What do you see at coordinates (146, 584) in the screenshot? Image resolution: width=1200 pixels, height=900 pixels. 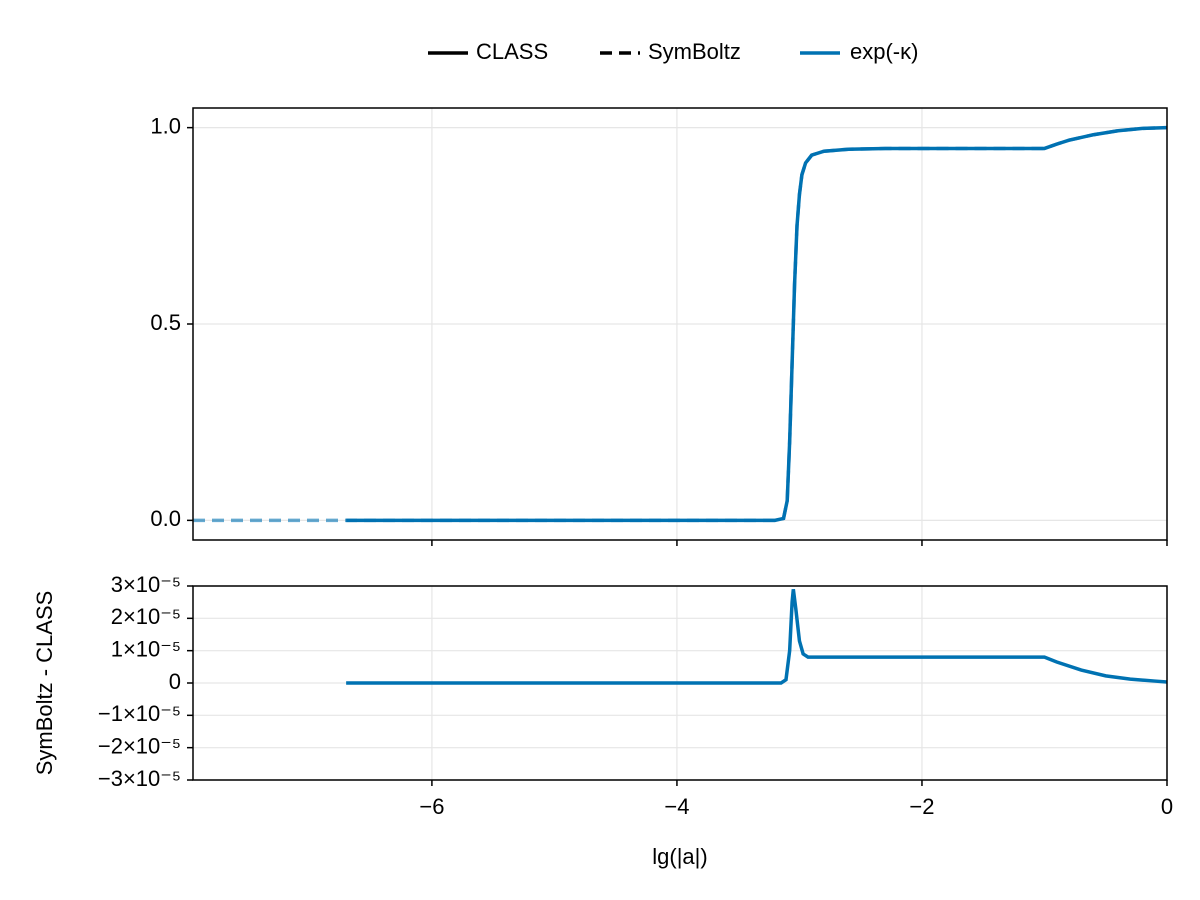 I see `y-tick-label: 3×10⁻⁵` at bounding box center [146, 584].